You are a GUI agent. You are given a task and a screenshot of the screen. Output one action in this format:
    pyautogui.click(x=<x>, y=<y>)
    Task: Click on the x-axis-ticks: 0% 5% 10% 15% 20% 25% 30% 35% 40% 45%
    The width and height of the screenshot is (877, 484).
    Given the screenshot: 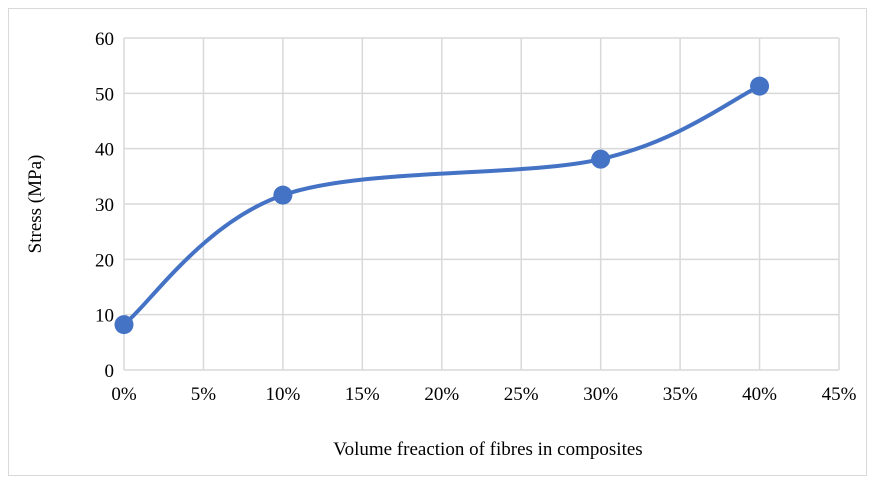 What is the action you would take?
    pyautogui.click(x=483, y=394)
    